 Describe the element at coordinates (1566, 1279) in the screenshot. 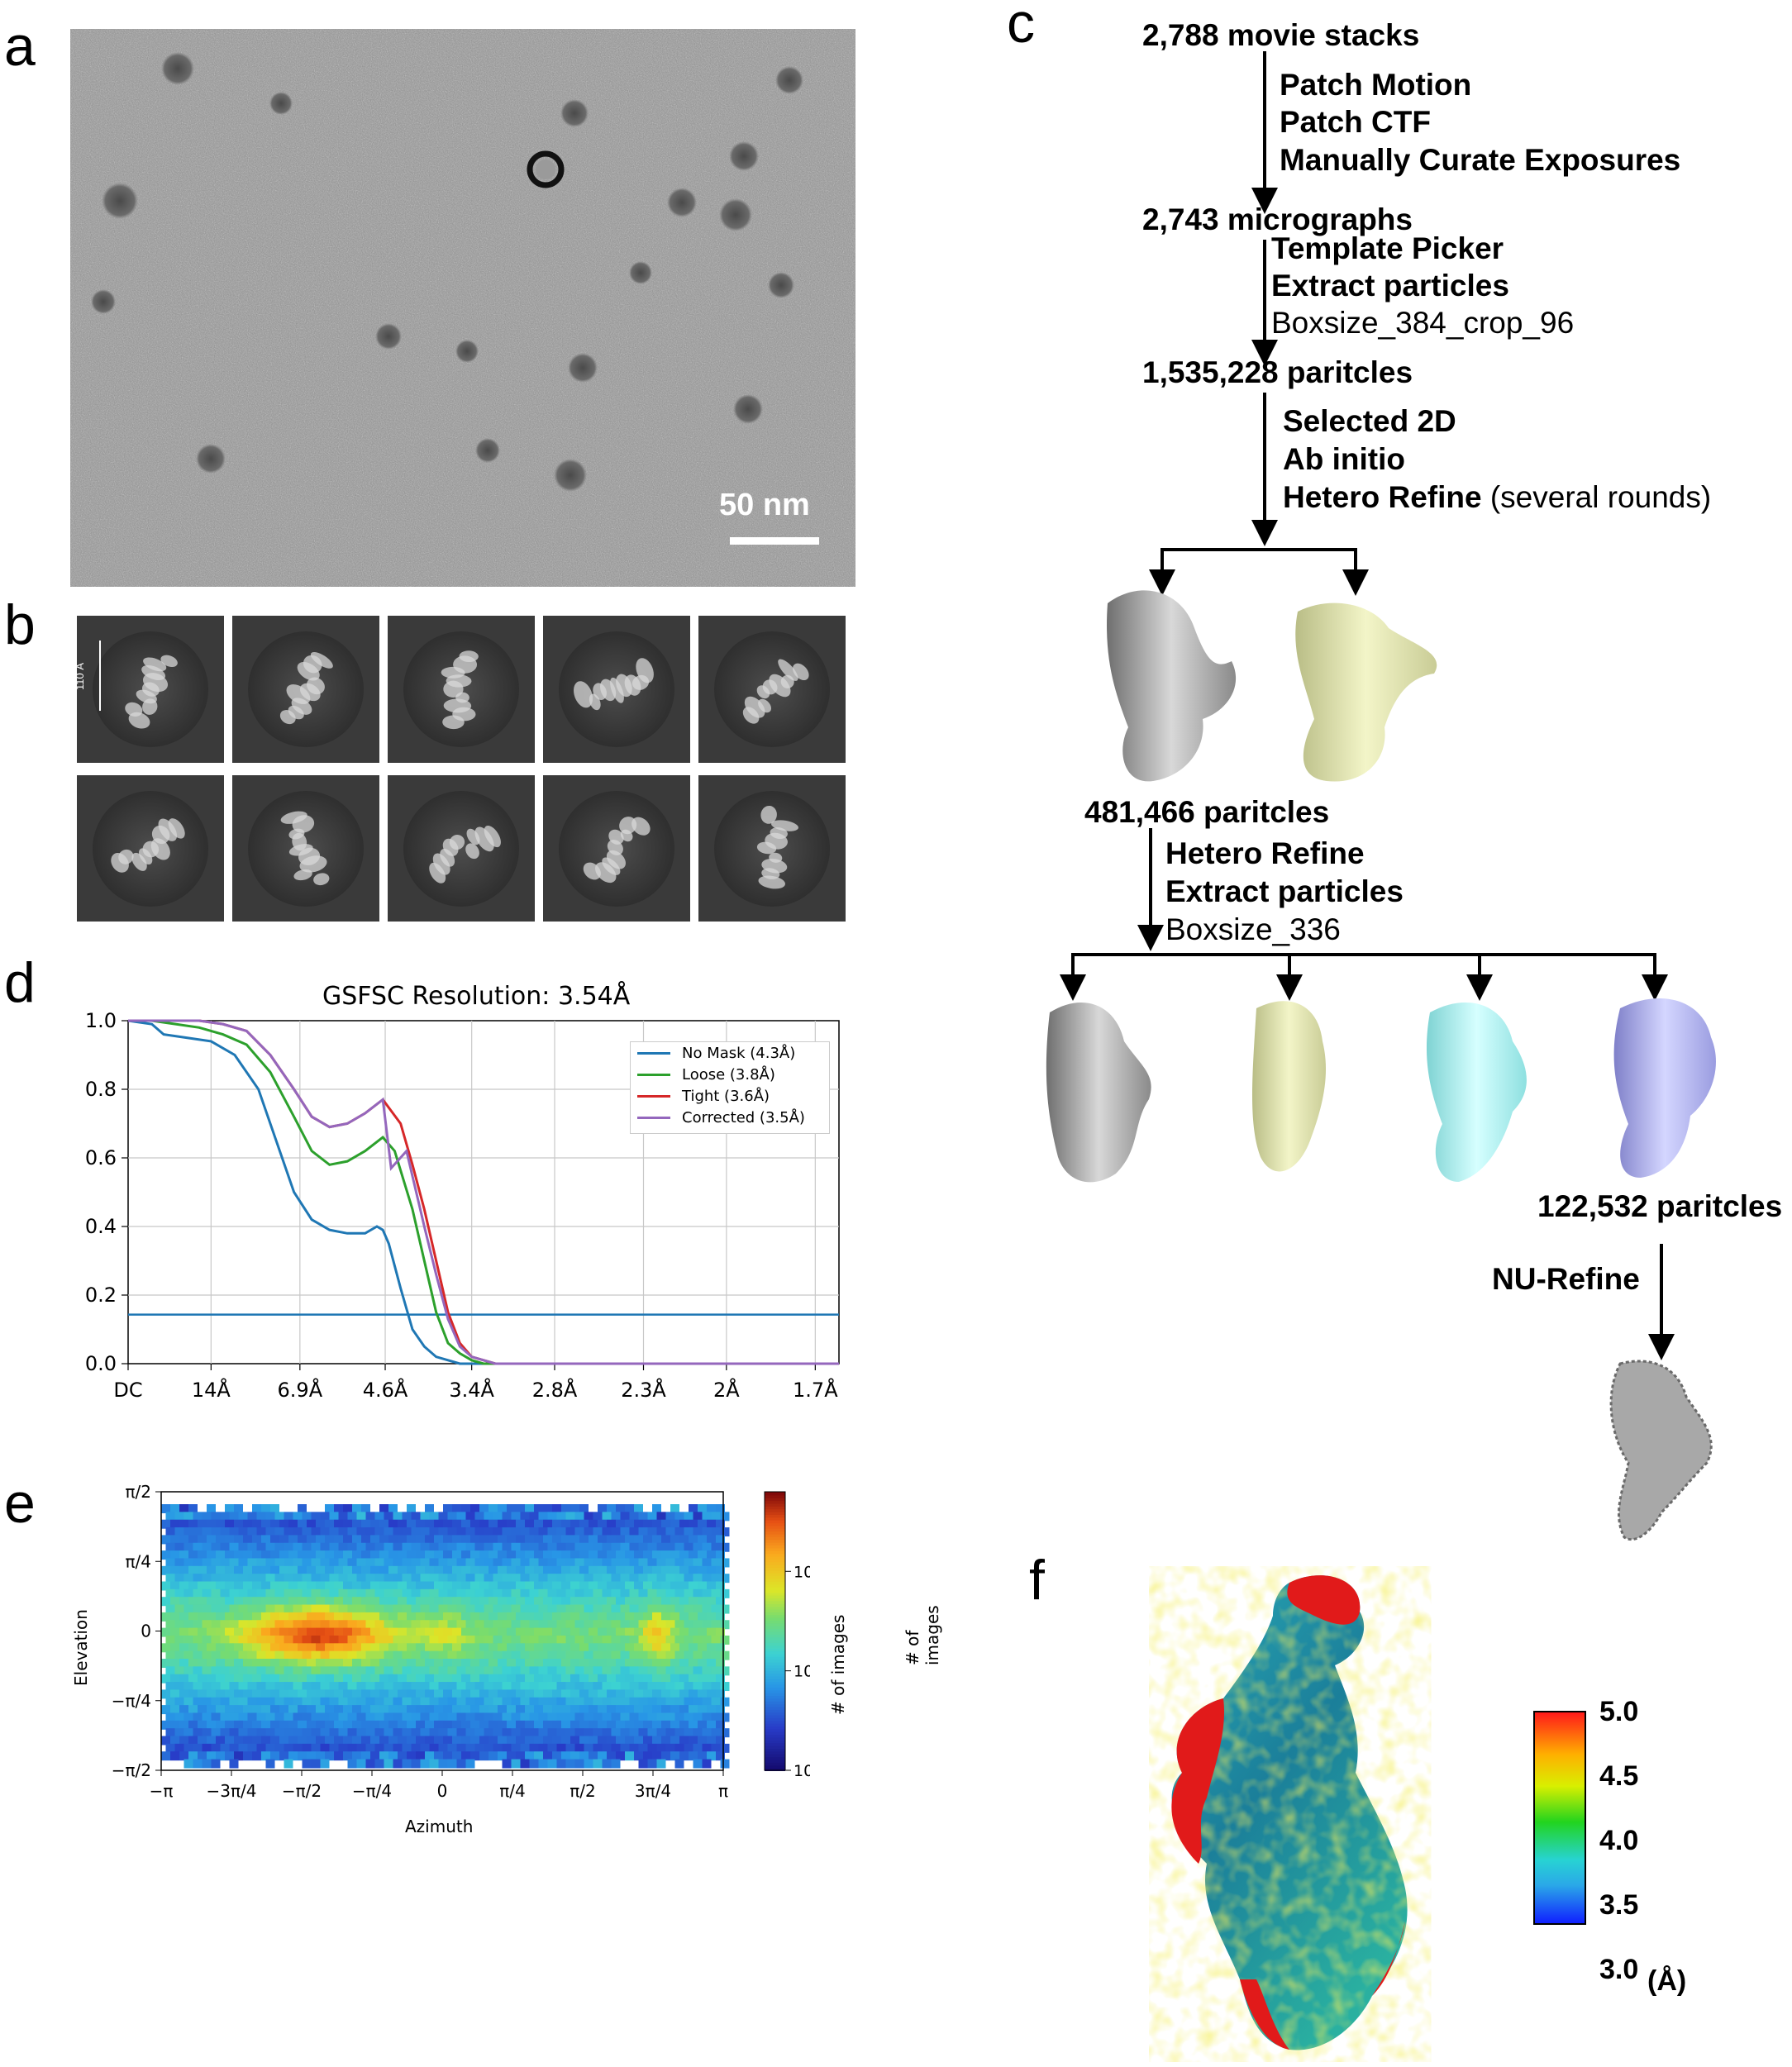

I see `step5-label: NU-Refine` at that location.